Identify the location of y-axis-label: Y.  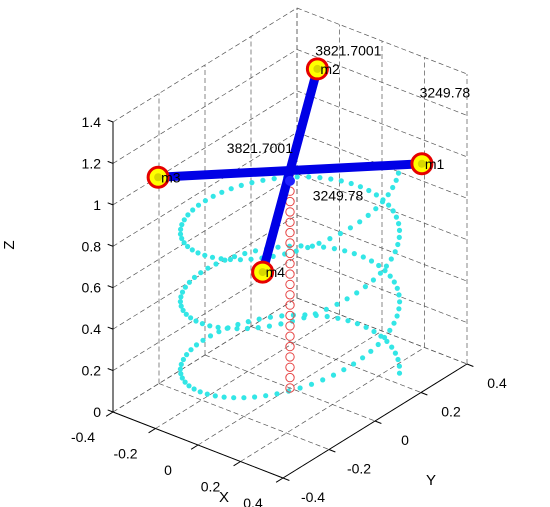
(431, 480).